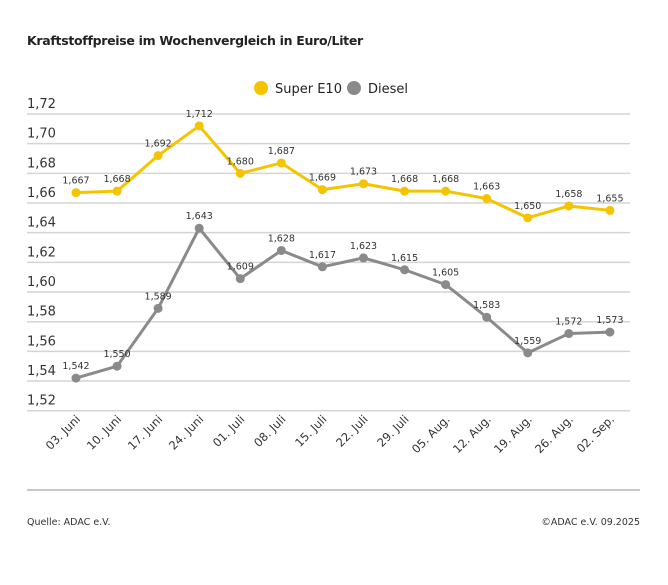 The image size is (668, 585). What do you see at coordinates (41, 341) in the screenshot?
I see `y-tick-label: 1,56` at bounding box center [41, 341].